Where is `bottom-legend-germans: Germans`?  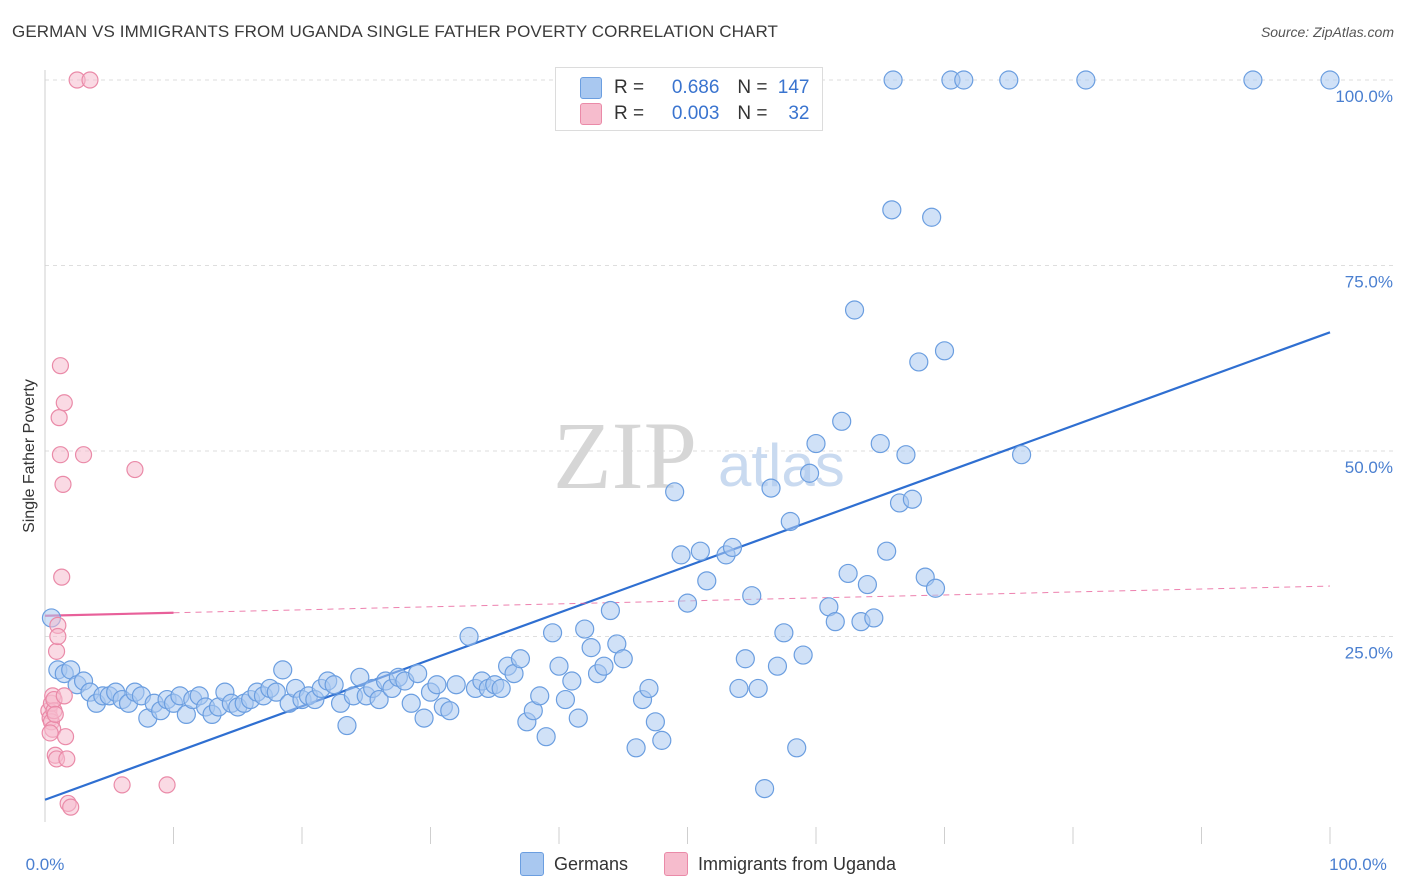 bottom-legend-germans: Germans is located at coordinates (574, 864).